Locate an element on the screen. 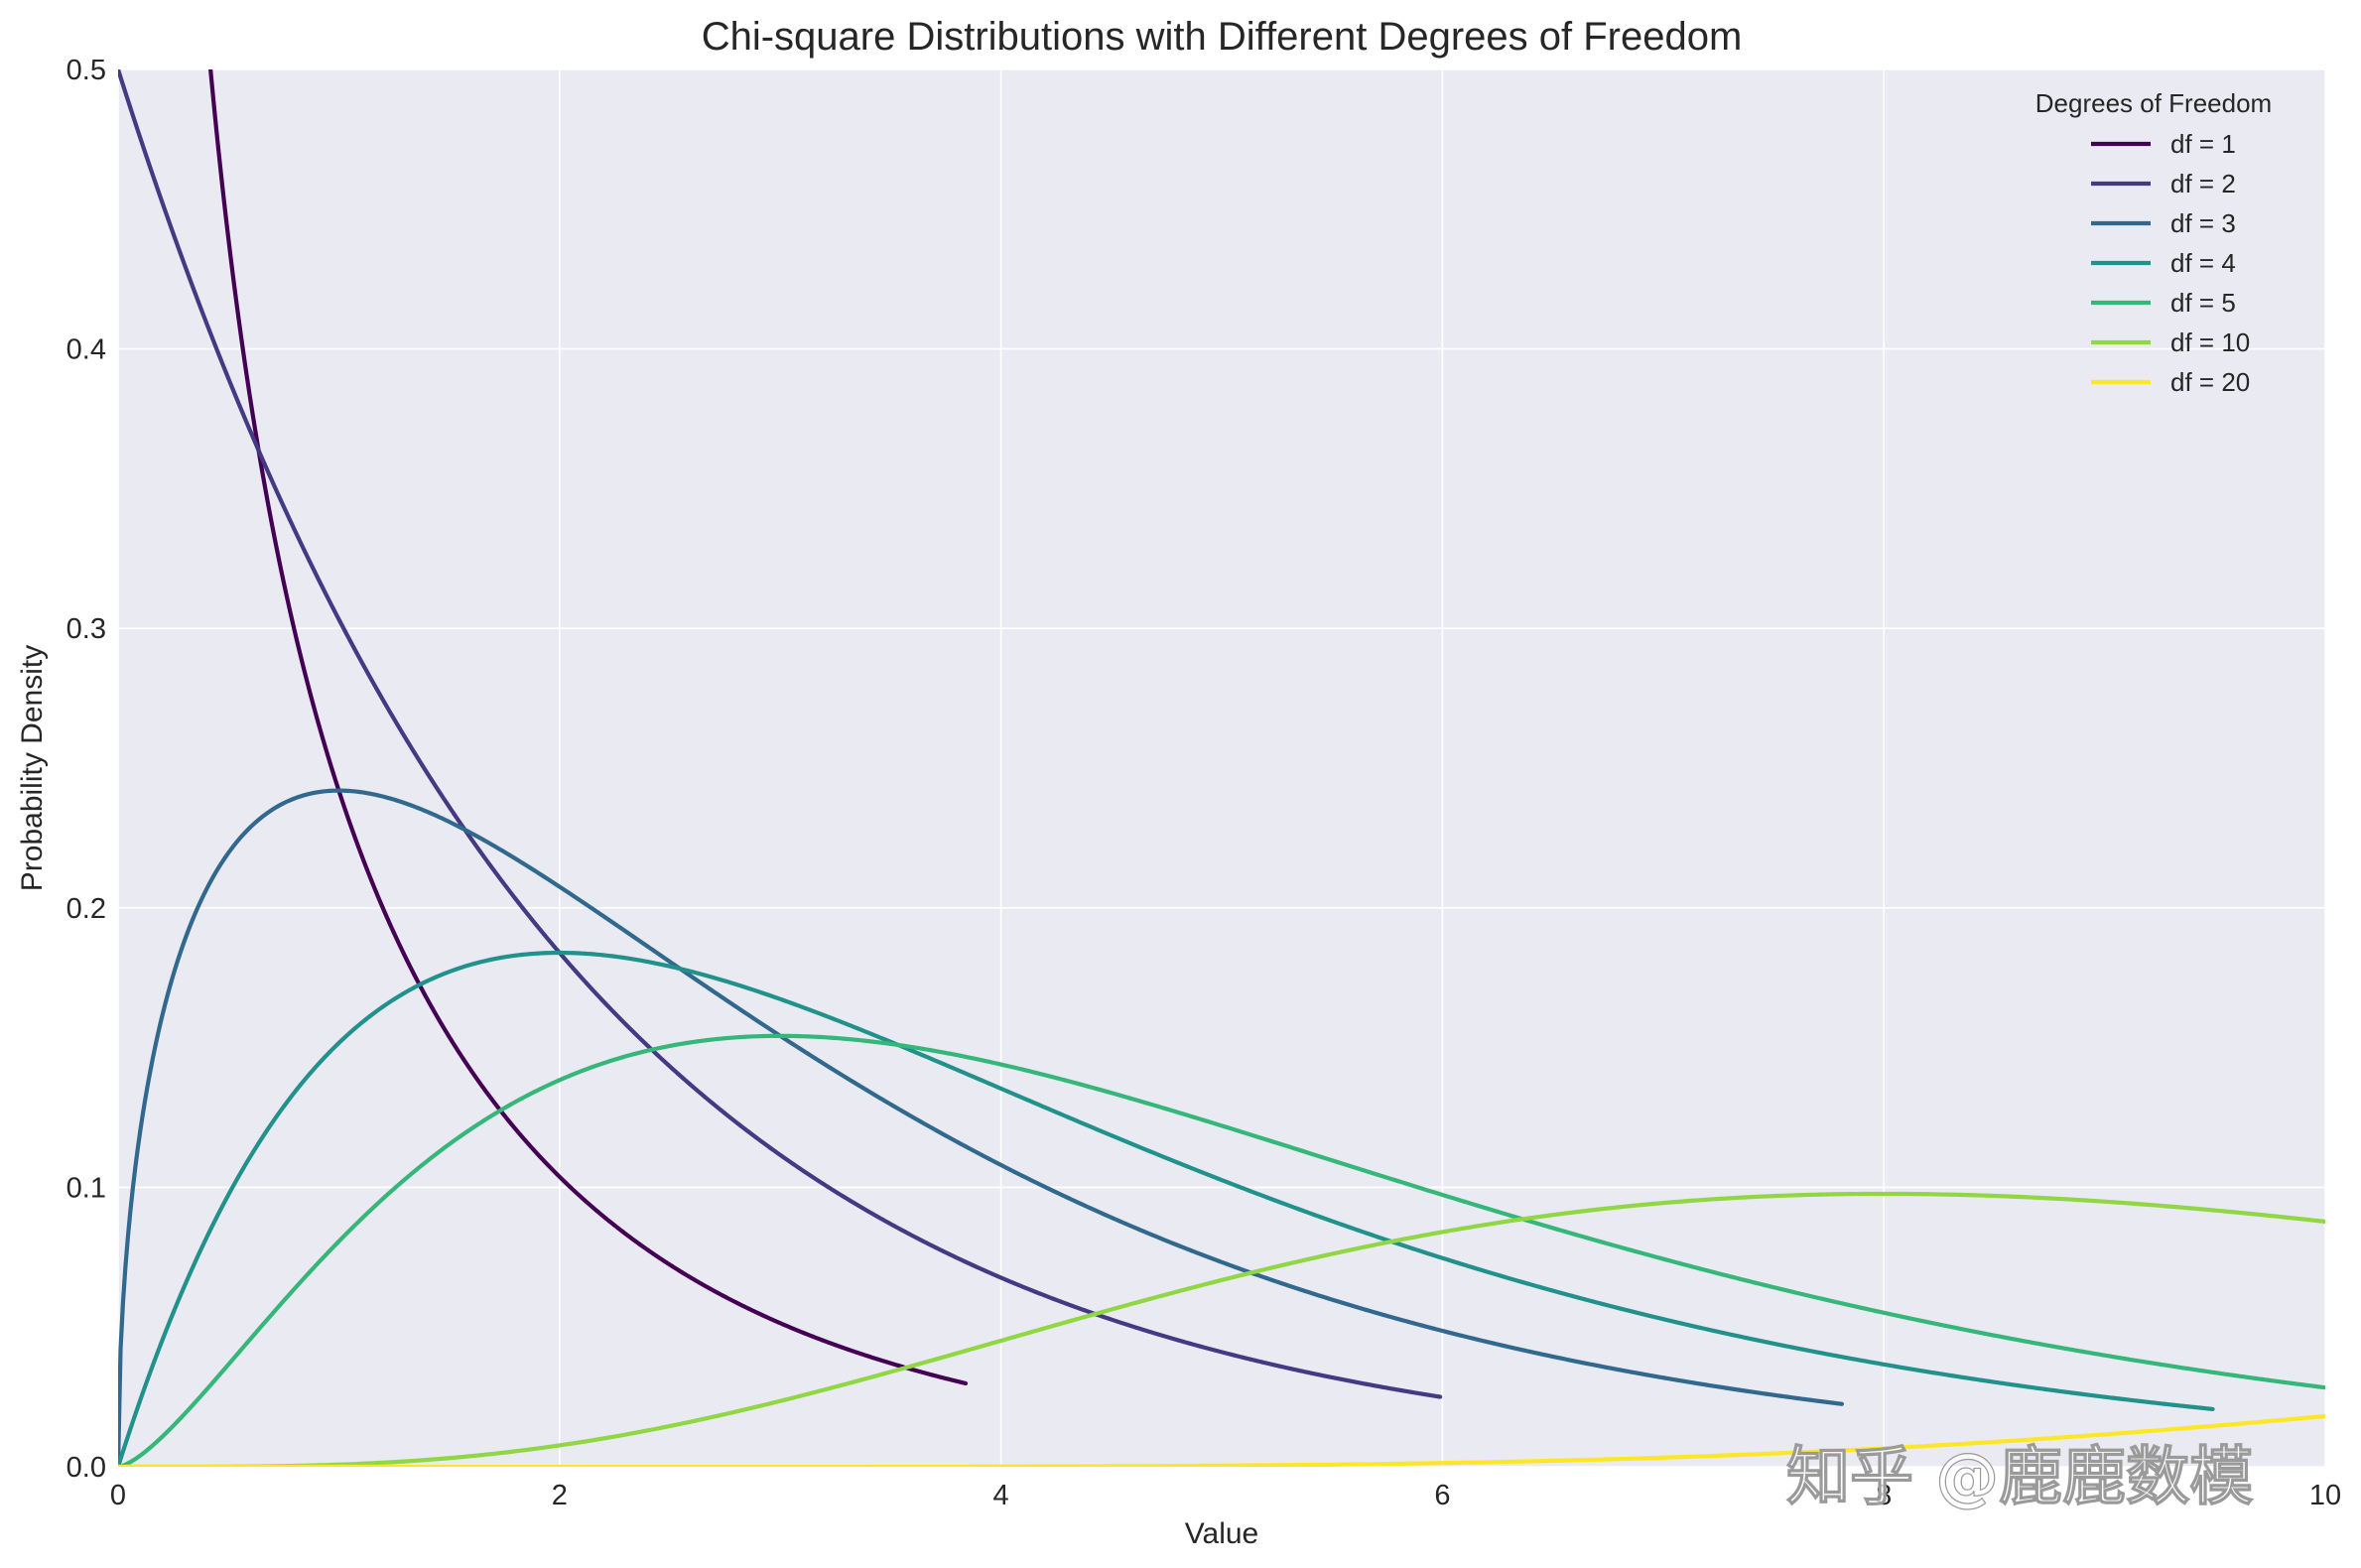  x-tick-label: 8 is located at coordinates (1884, 1495).